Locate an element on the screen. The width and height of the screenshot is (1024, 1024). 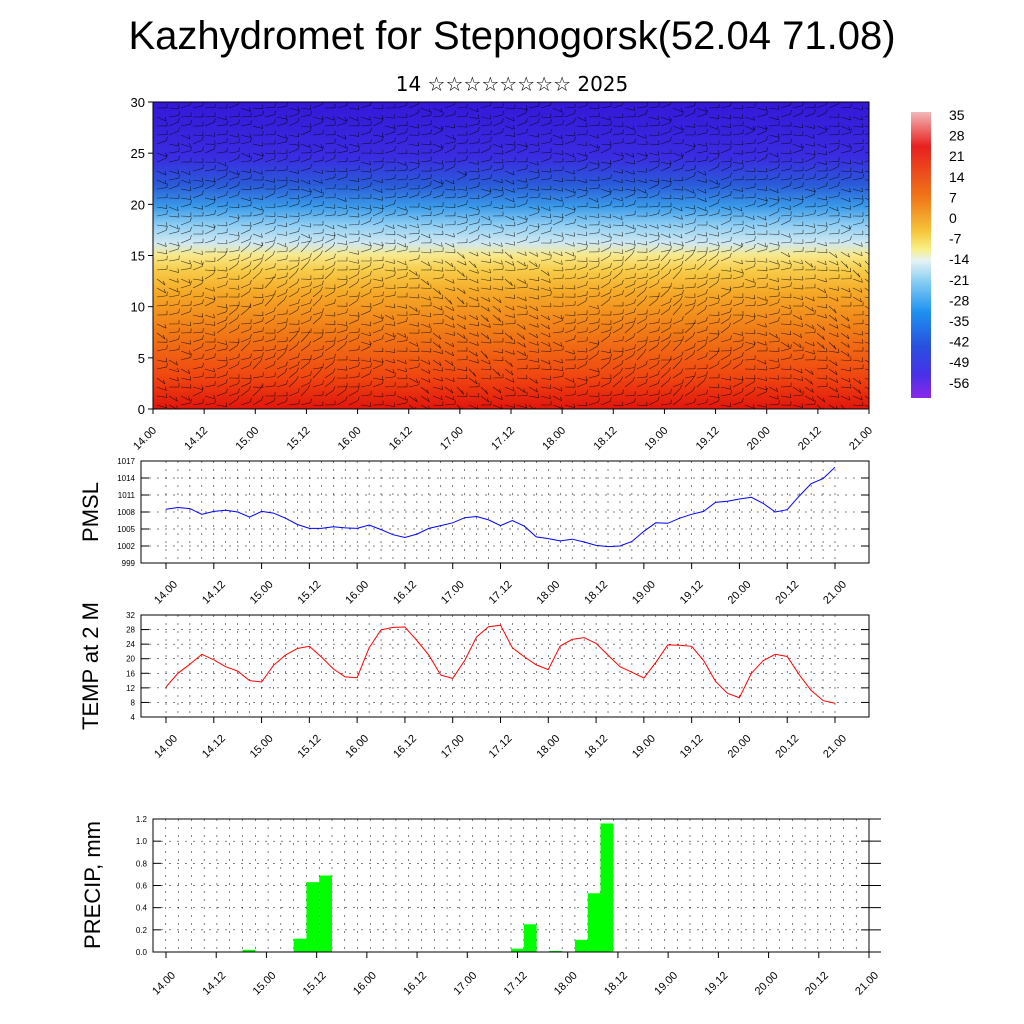
x-tick-label: 17.00 is located at coordinates (452, 439).